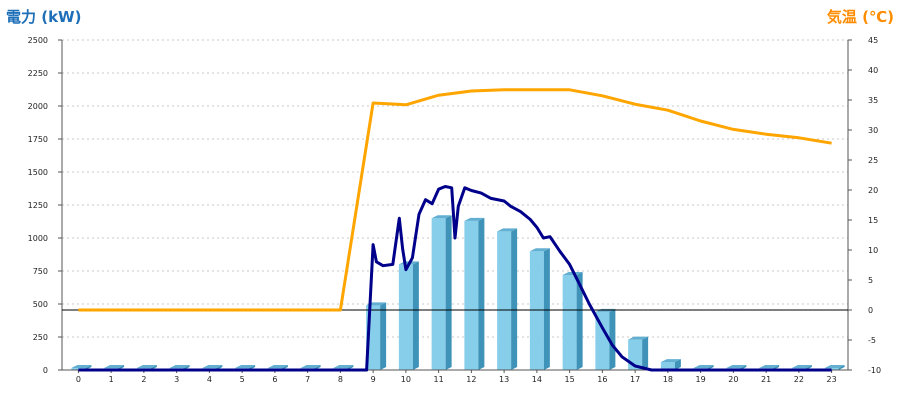 This screenshot has width=900, height=400. I want to click on x-tick-label: 8, so click(340, 379).